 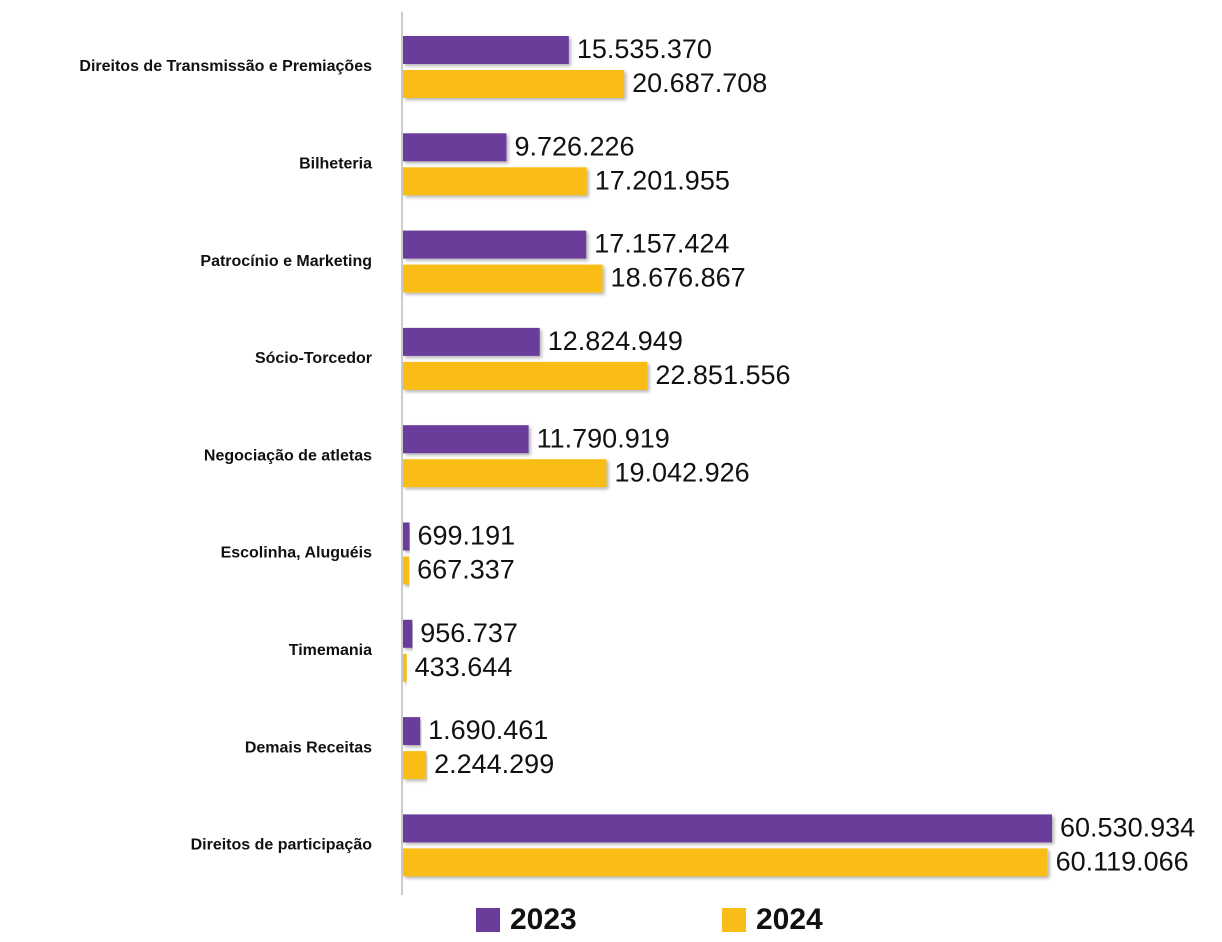 What do you see at coordinates (469, 633) in the screenshot?
I see `value-label: 956.737` at bounding box center [469, 633].